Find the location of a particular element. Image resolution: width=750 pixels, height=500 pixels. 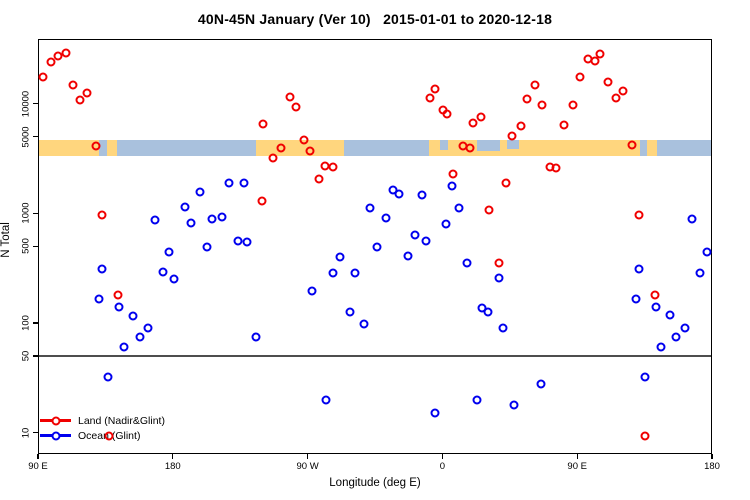

legend-line-ocean is located at coordinates (55, 435).